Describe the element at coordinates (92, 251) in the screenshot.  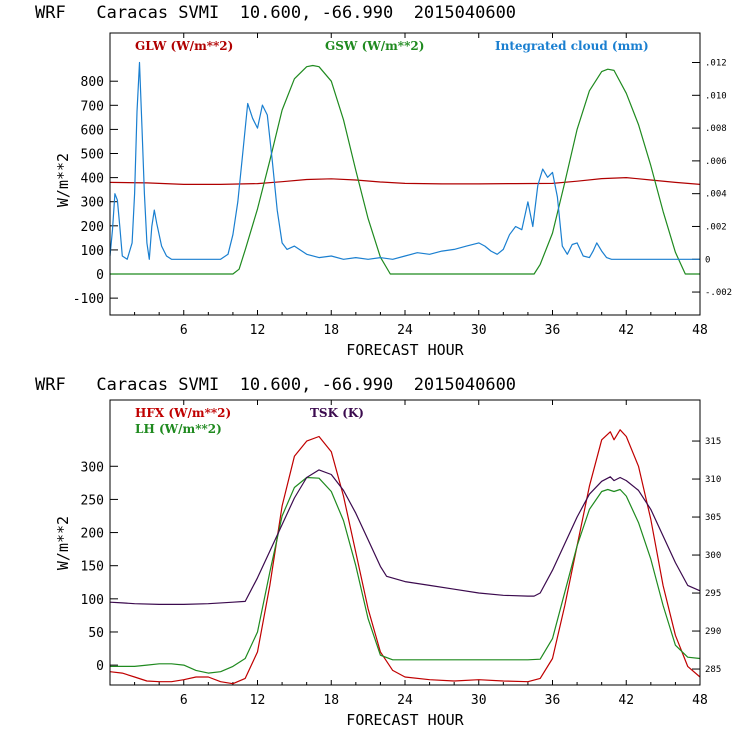
I see `top-y-tick-label: 100` at that location.